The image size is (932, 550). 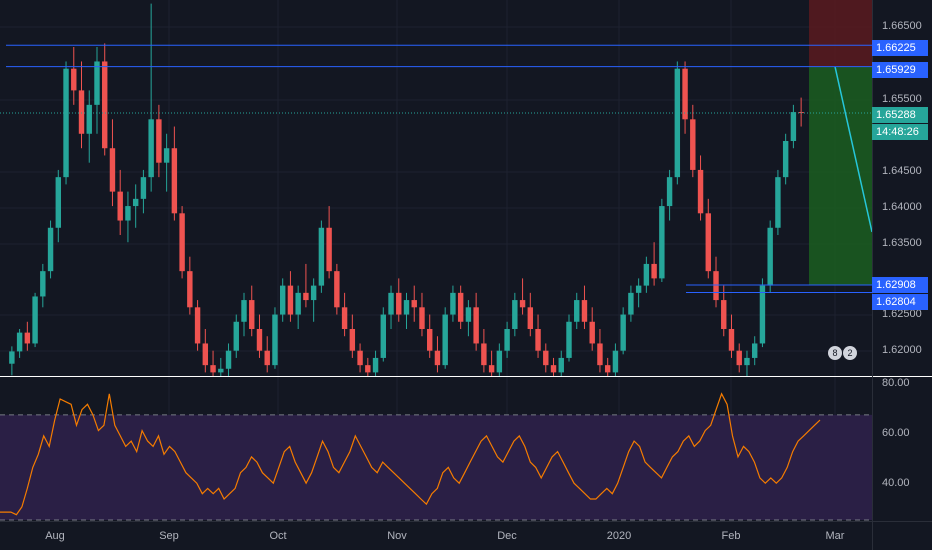 What do you see at coordinates (902, 350) in the screenshot?
I see `price-tick: 1.62000` at bounding box center [902, 350].